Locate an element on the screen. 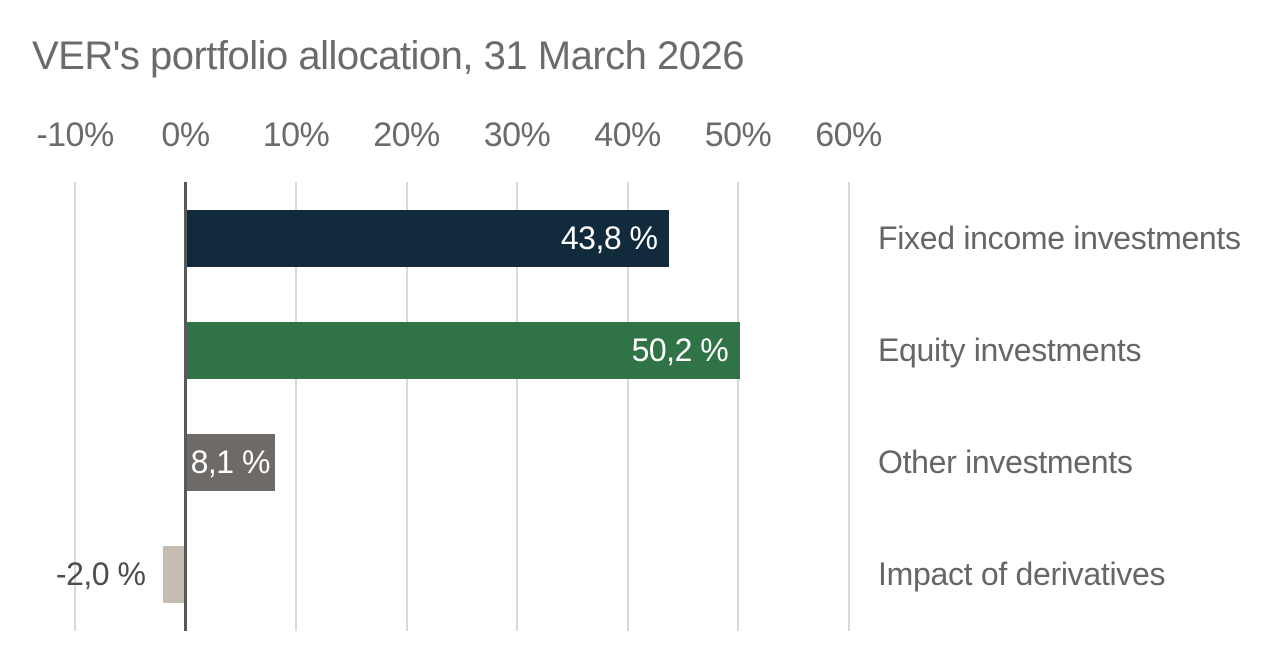  x-tick-label: -10% is located at coordinates (75, 135).